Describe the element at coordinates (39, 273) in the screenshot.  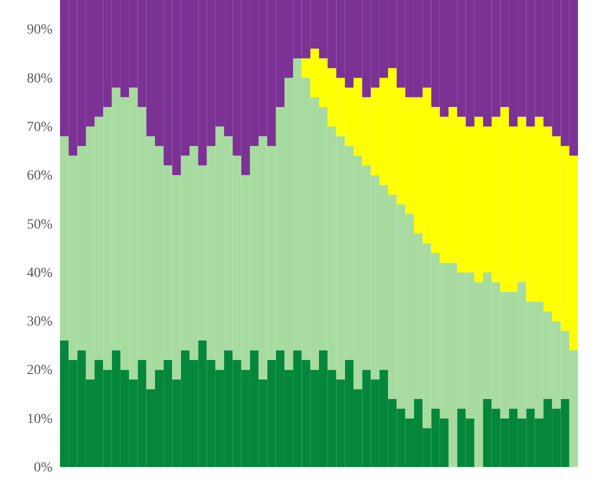
I see `y-tick-label: 40%` at that location.